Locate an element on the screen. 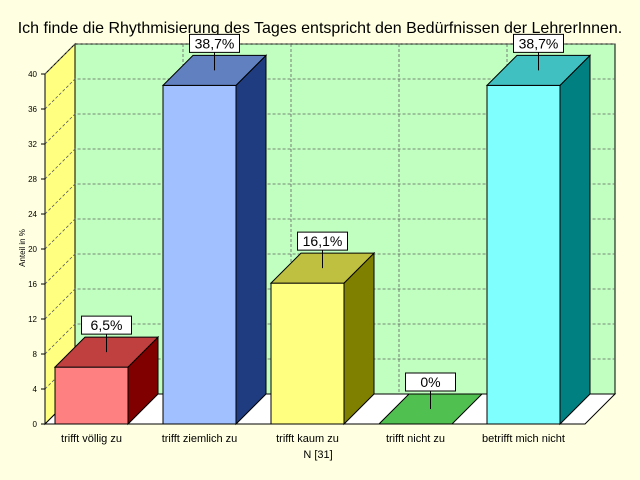 This screenshot has width=640, height=480. y-tick-label: 36 is located at coordinates (32, 109).